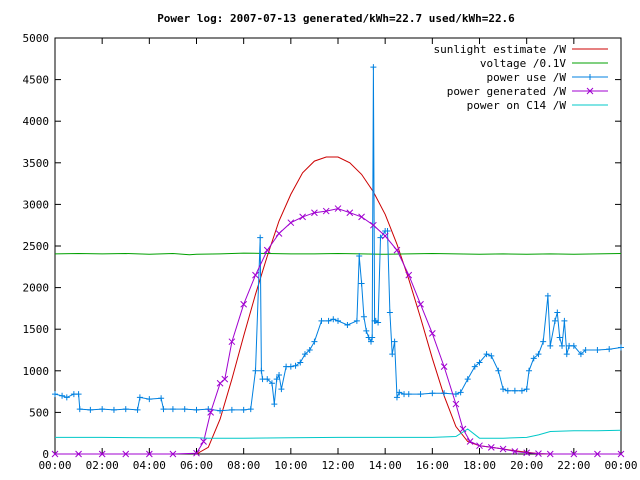 The width and height of the screenshot is (640, 480). I want to click on x-tick-label: 08:00, so click(243, 465).